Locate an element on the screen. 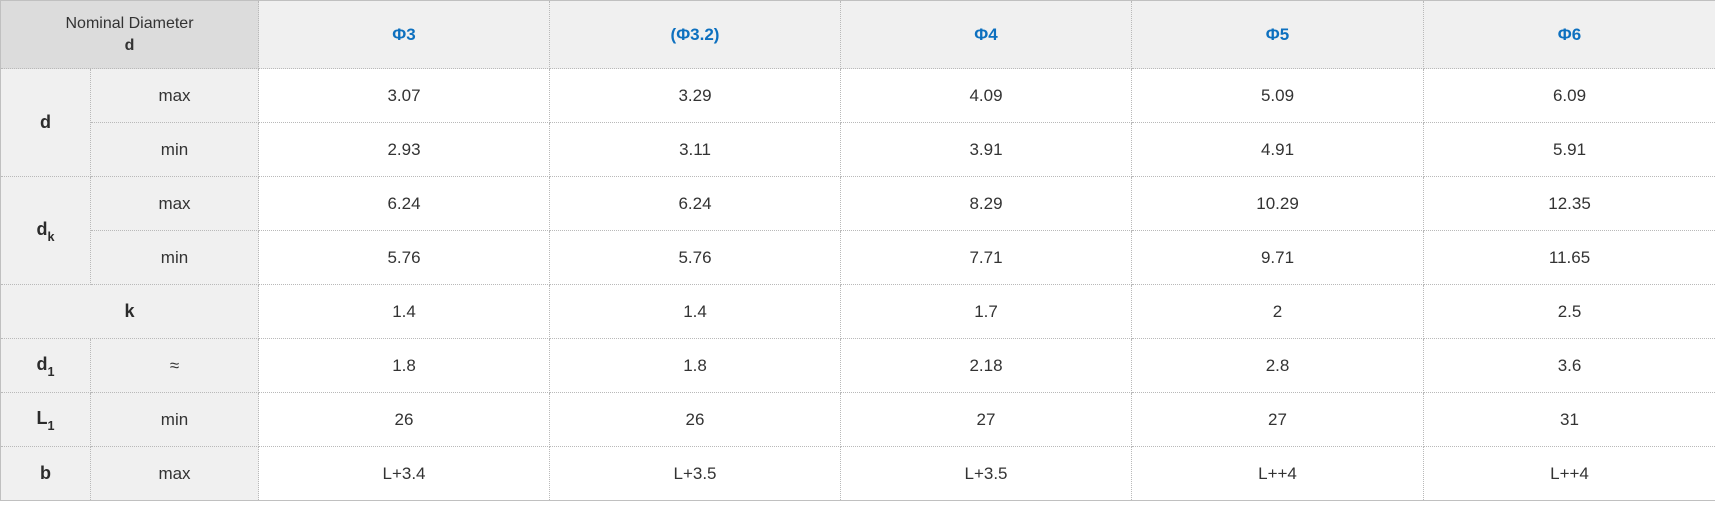  row-label-subscript: k is located at coordinates (51, 237).